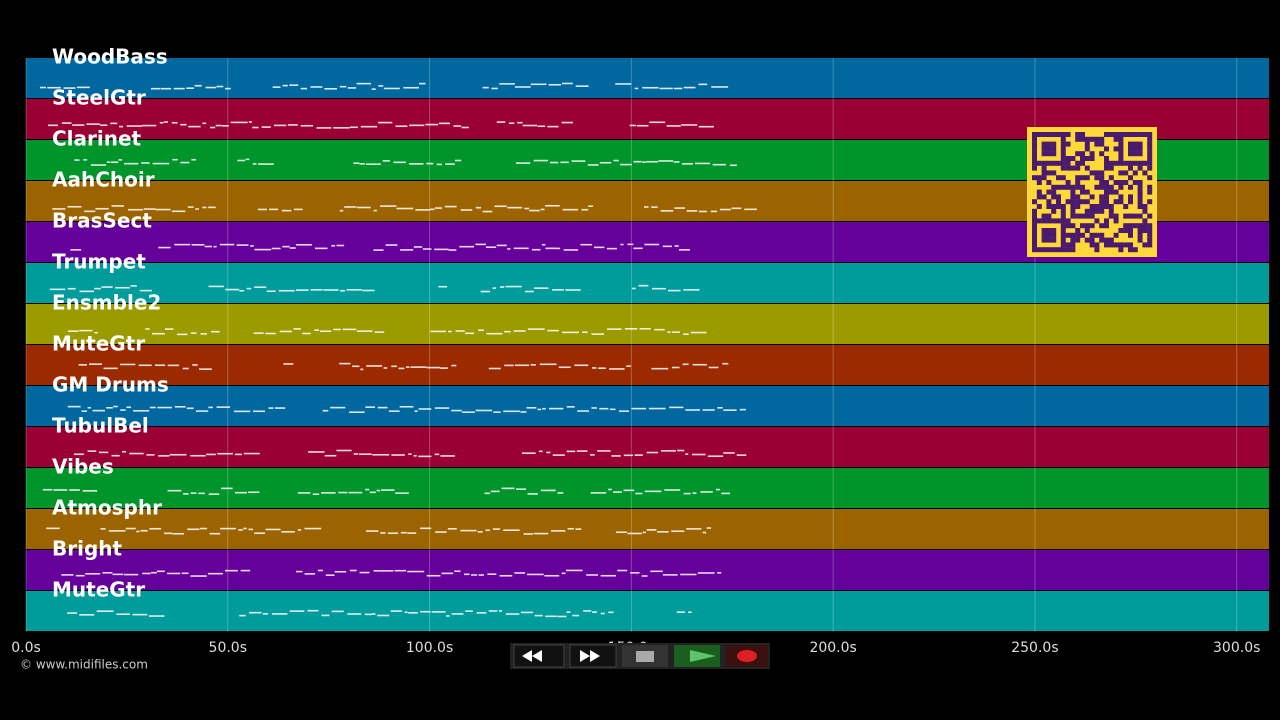  What do you see at coordinates (83, 467) in the screenshot?
I see `track-label: Vibes` at bounding box center [83, 467].